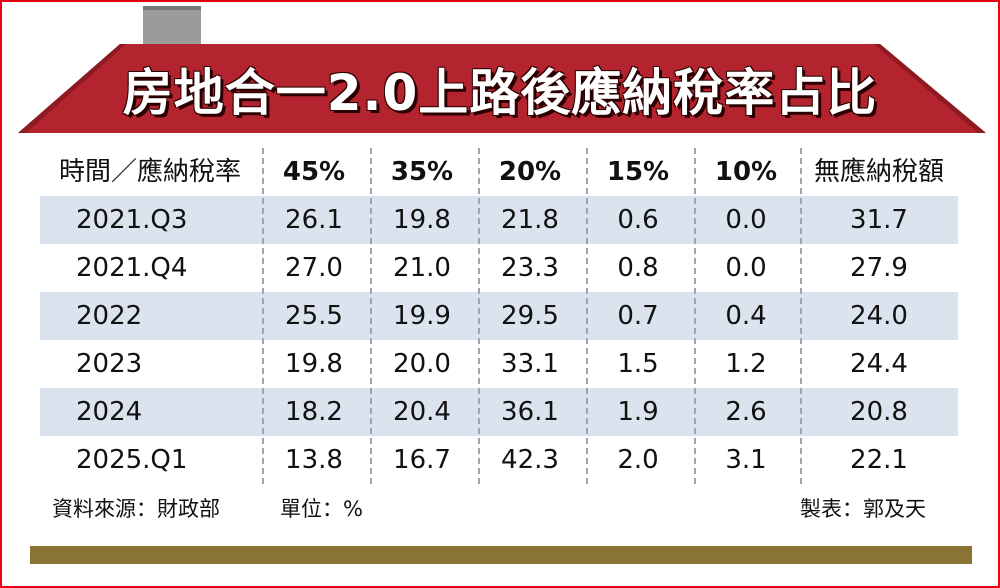  I want to click on roof-banner, so click(502, 88).